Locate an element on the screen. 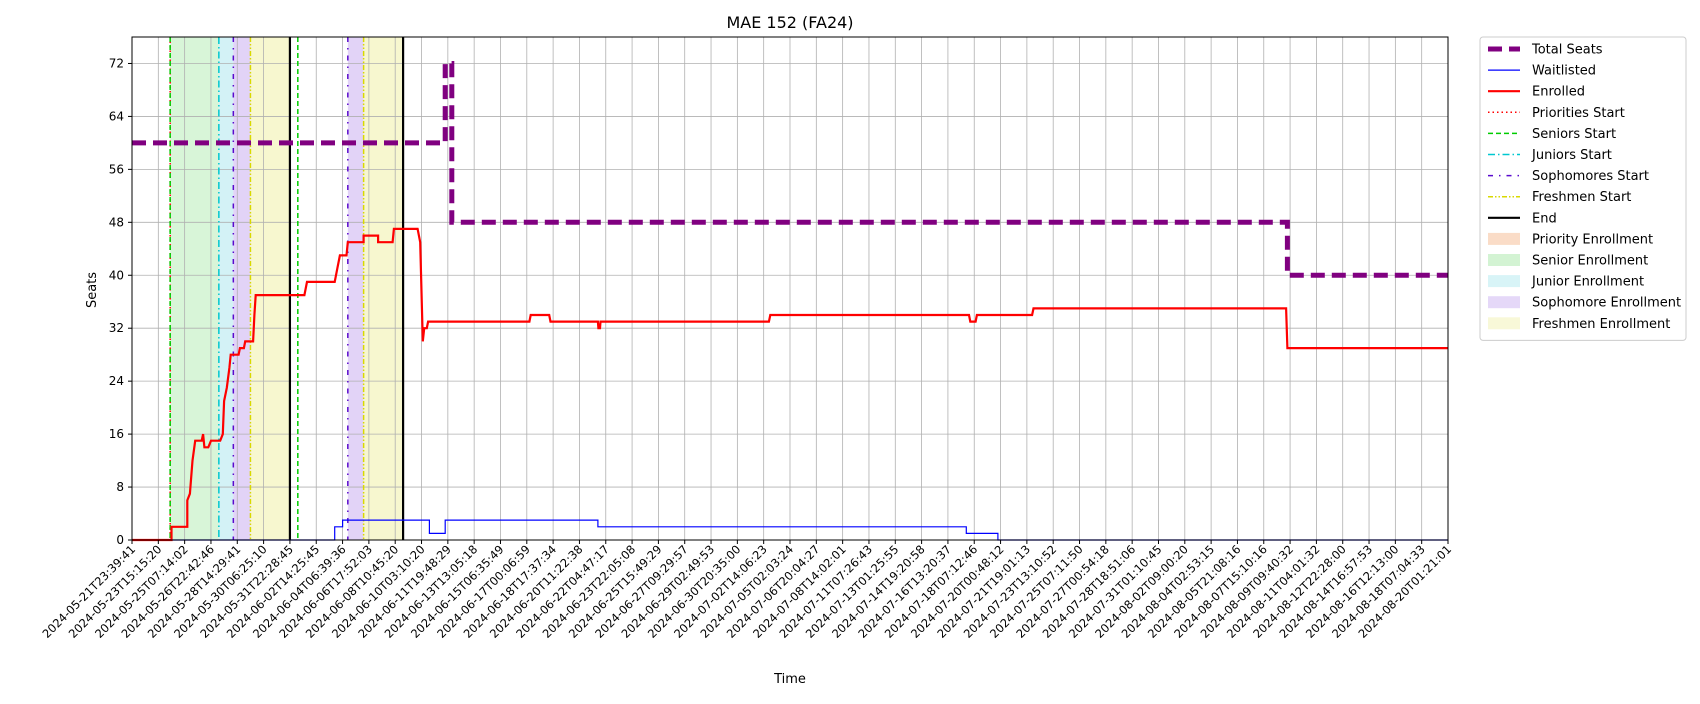 The image size is (1700, 704). y-tick-label-8: 64 is located at coordinates (116, 116).